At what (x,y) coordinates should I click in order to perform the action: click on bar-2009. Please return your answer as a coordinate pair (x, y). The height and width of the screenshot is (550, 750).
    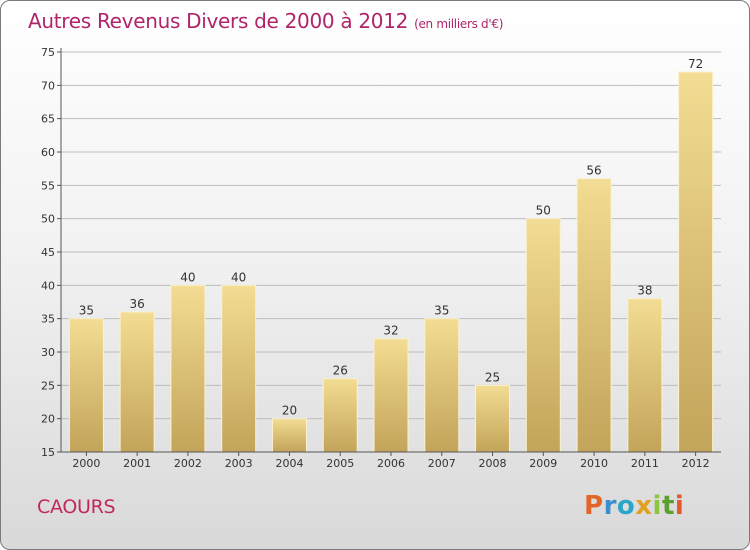
    Looking at the image, I should click on (543, 335).